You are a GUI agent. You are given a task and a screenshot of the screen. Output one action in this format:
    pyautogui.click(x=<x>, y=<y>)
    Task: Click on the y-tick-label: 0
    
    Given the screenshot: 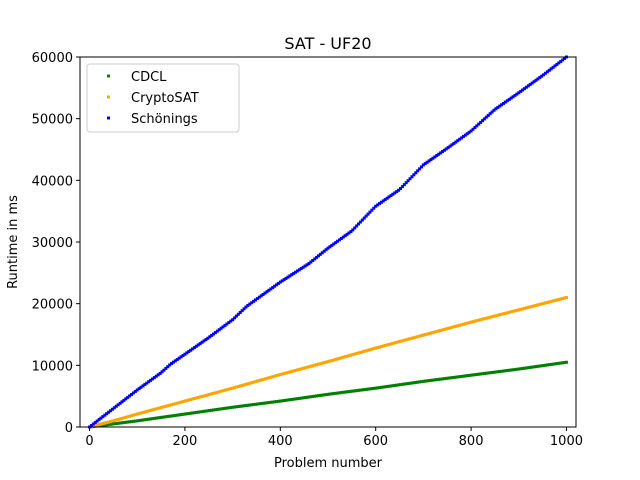 What is the action you would take?
    pyautogui.click(x=69, y=428)
    